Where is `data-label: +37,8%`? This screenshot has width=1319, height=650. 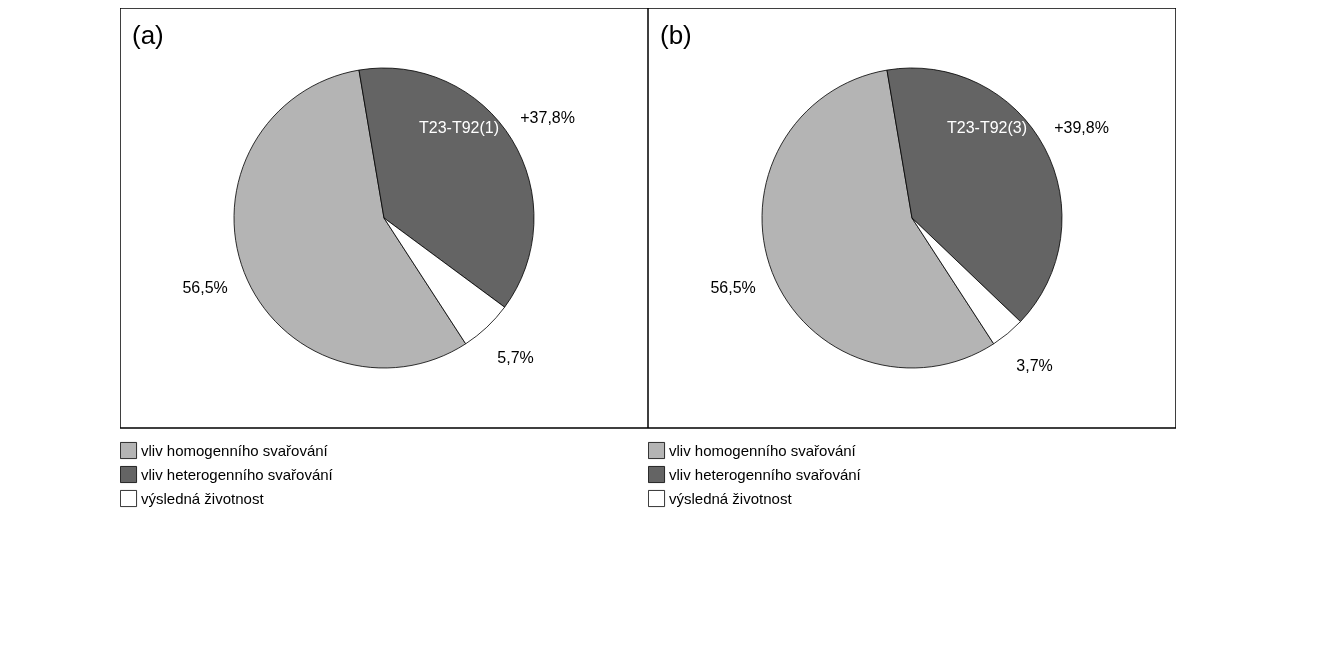 data-label: +37,8% is located at coordinates (547, 117).